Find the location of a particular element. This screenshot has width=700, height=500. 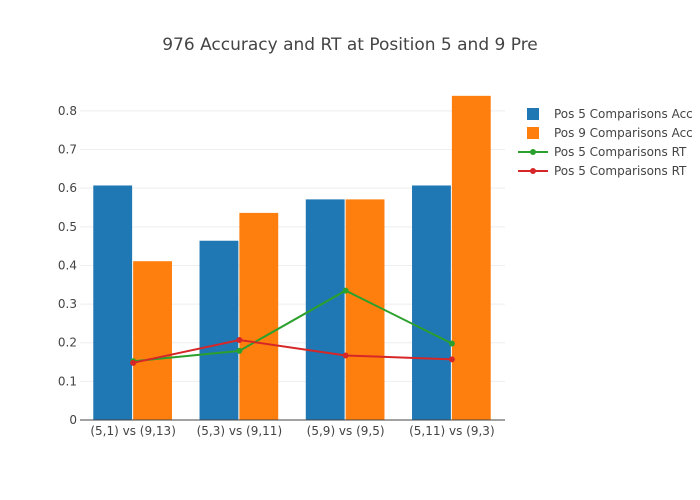

y-tick-label: 0.7 is located at coordinates (67, 150).